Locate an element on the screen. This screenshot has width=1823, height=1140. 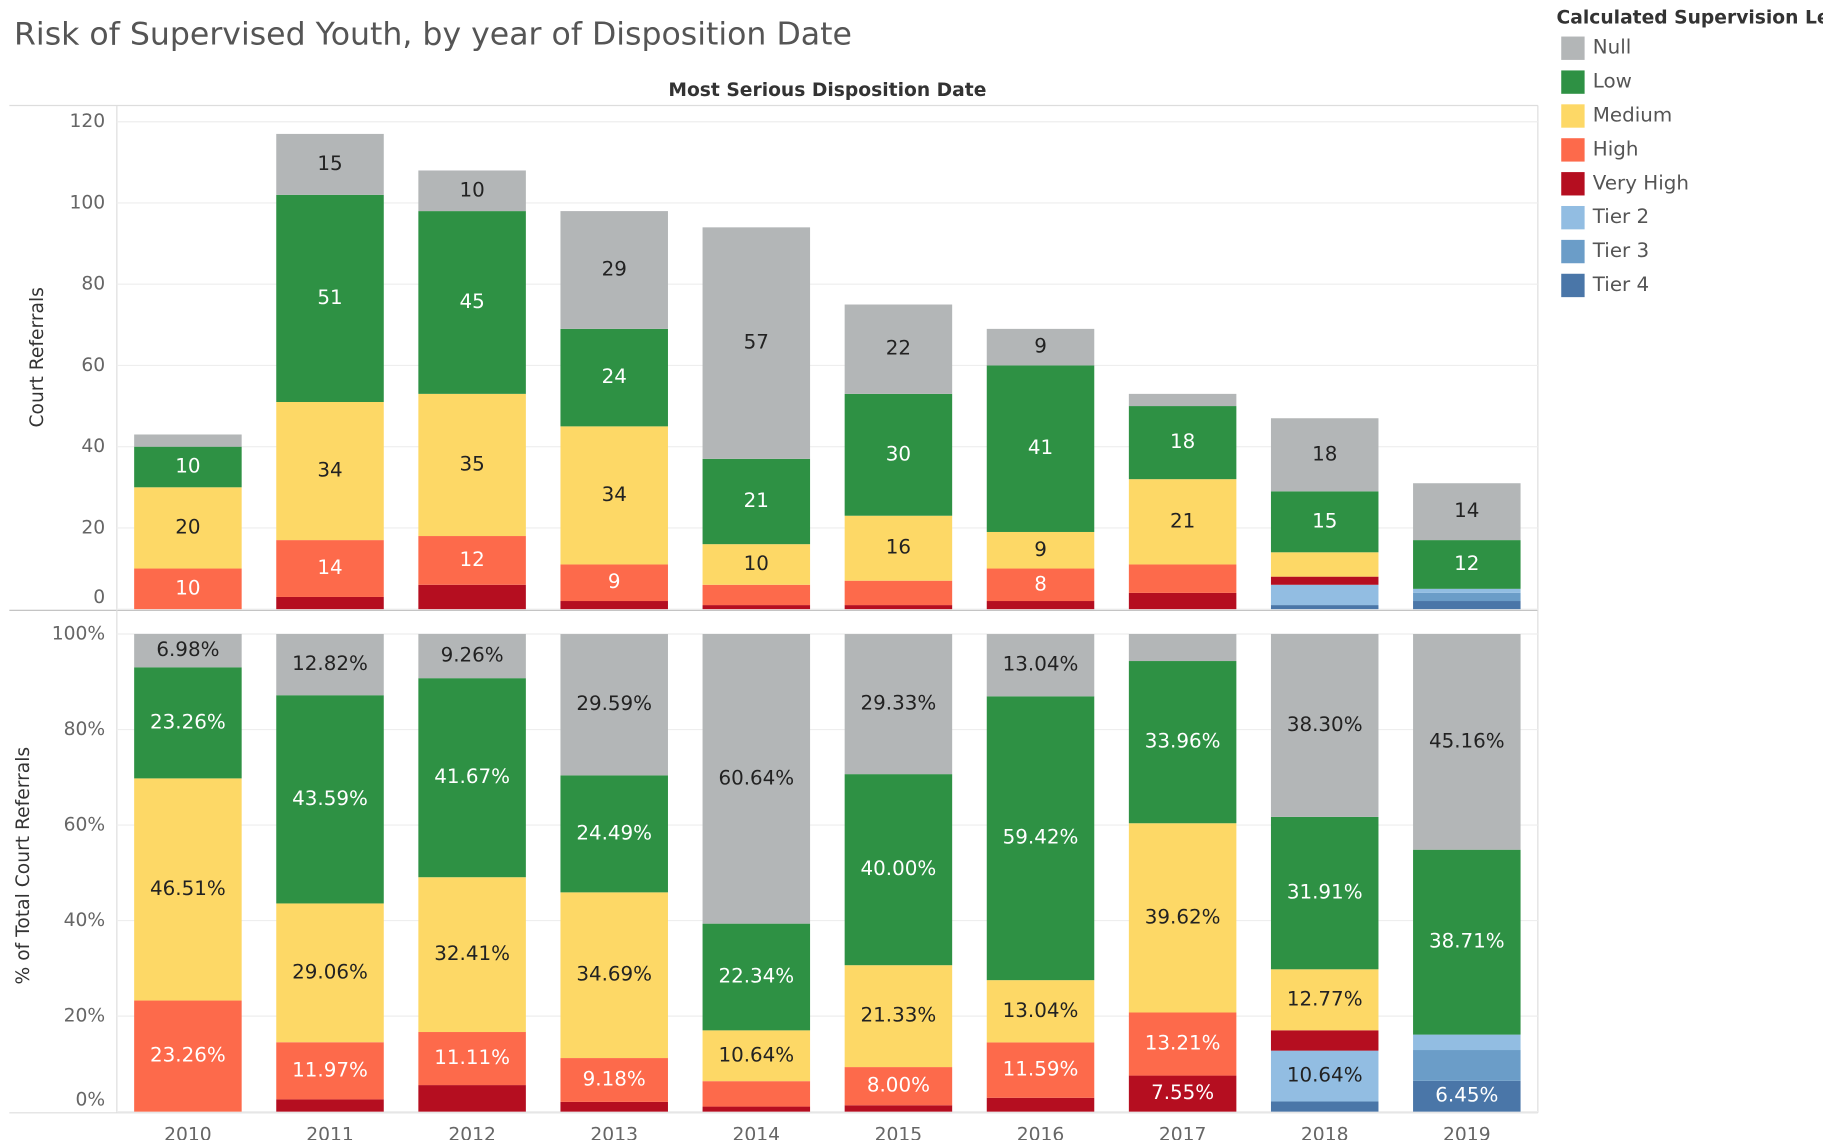
legend-label: Very High is located at coordinates (1641, 182).